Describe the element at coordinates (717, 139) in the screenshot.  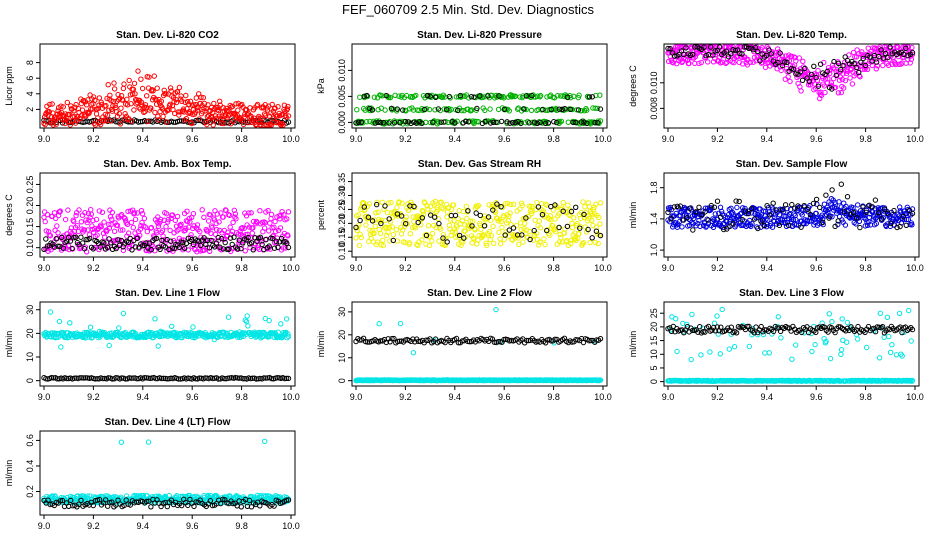
I see `x-tick-label: 9.2` at that location.